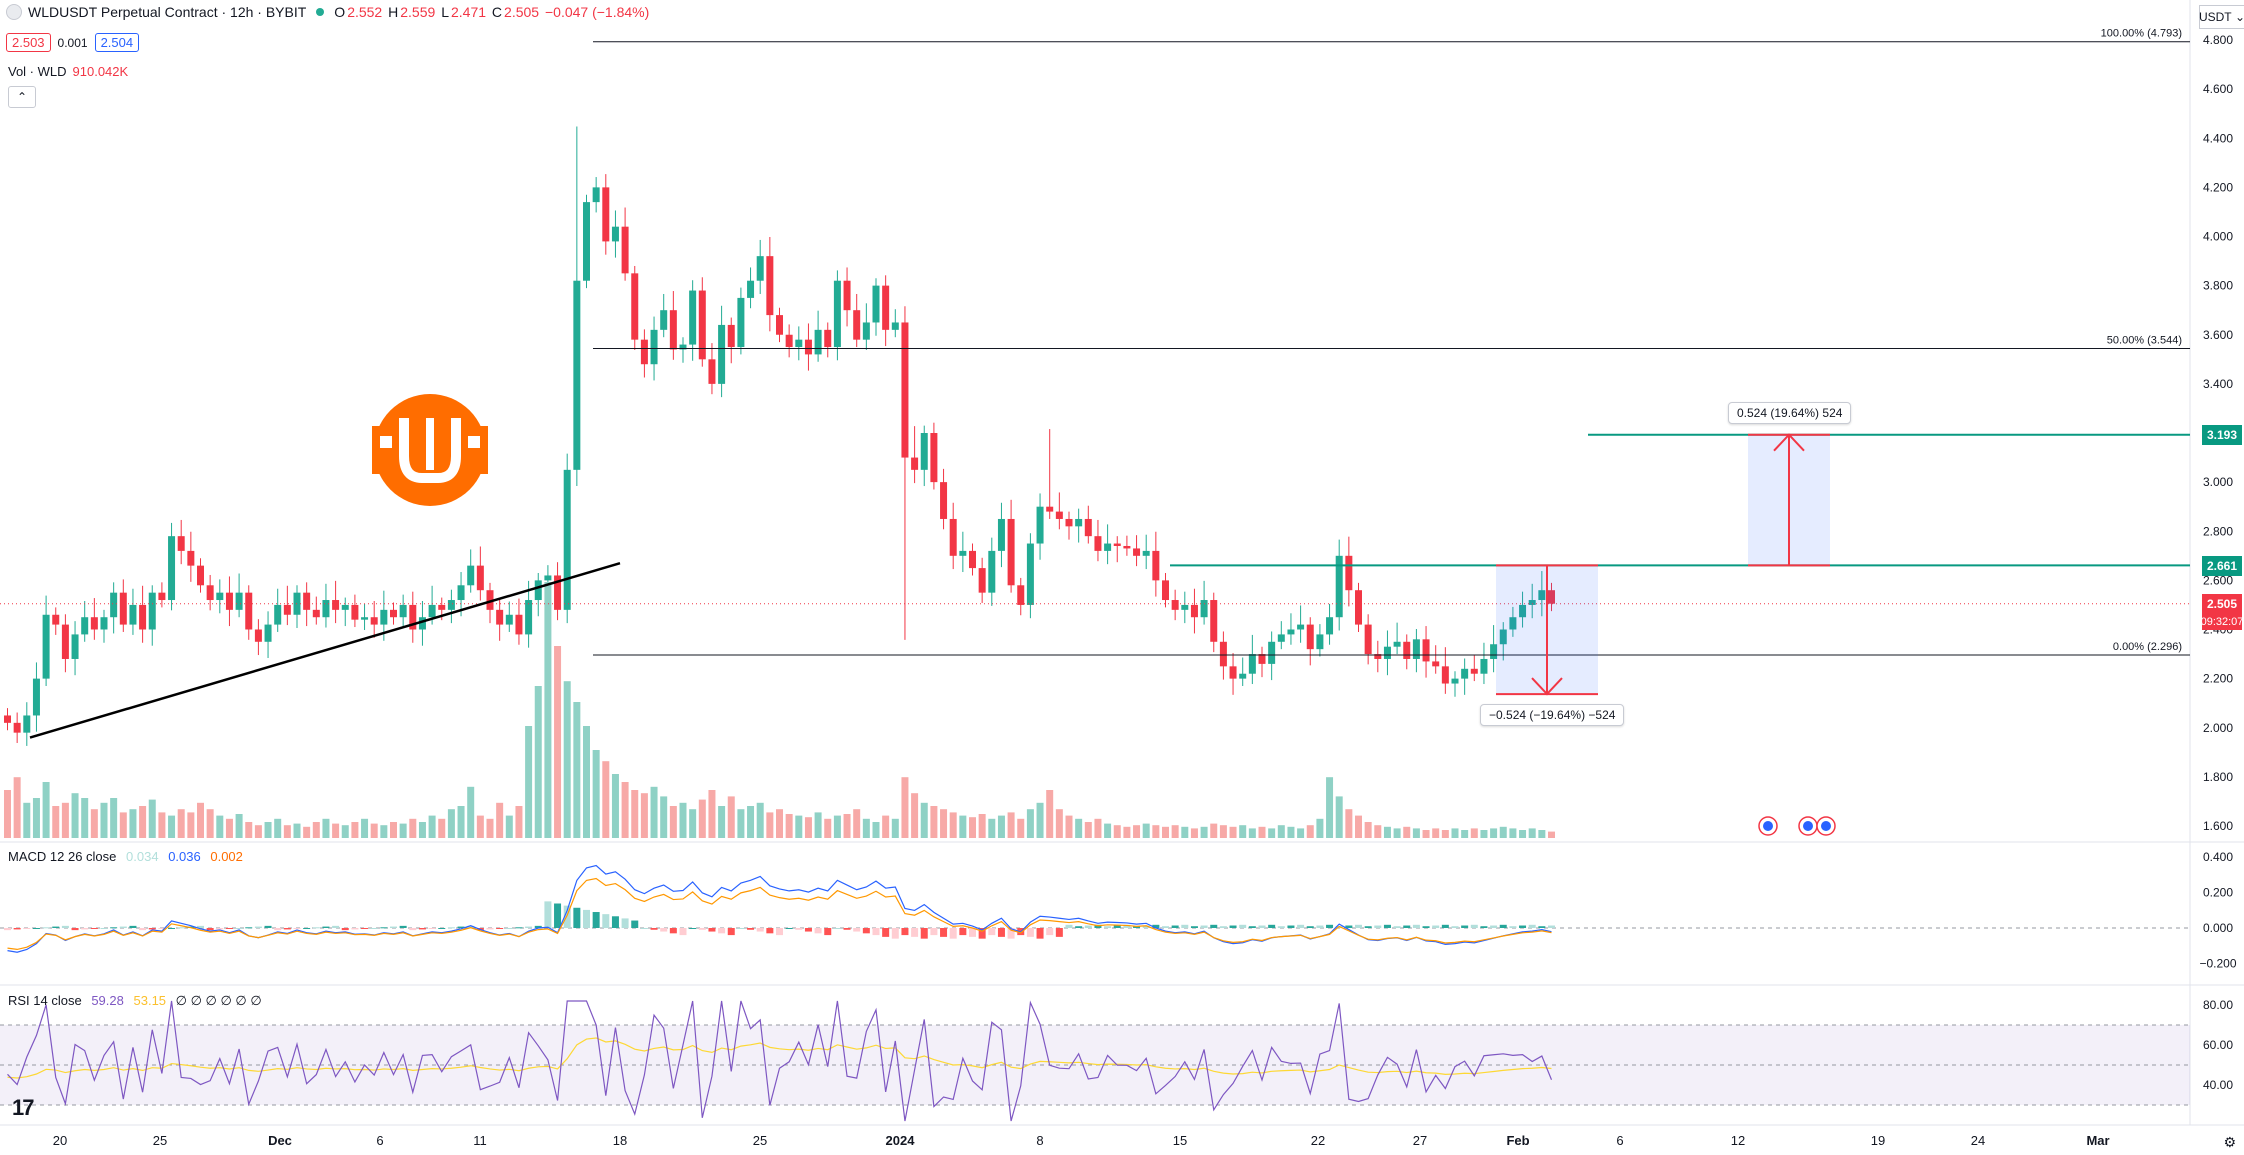 This screenshot has height=1155, width=2244. What do you see at coordinates (167, 12) in the screenshot?
I see `symbol-title: WLDUSDT Perpetual Contract · 12h · BYBIT` at bounding box center [167, 12].